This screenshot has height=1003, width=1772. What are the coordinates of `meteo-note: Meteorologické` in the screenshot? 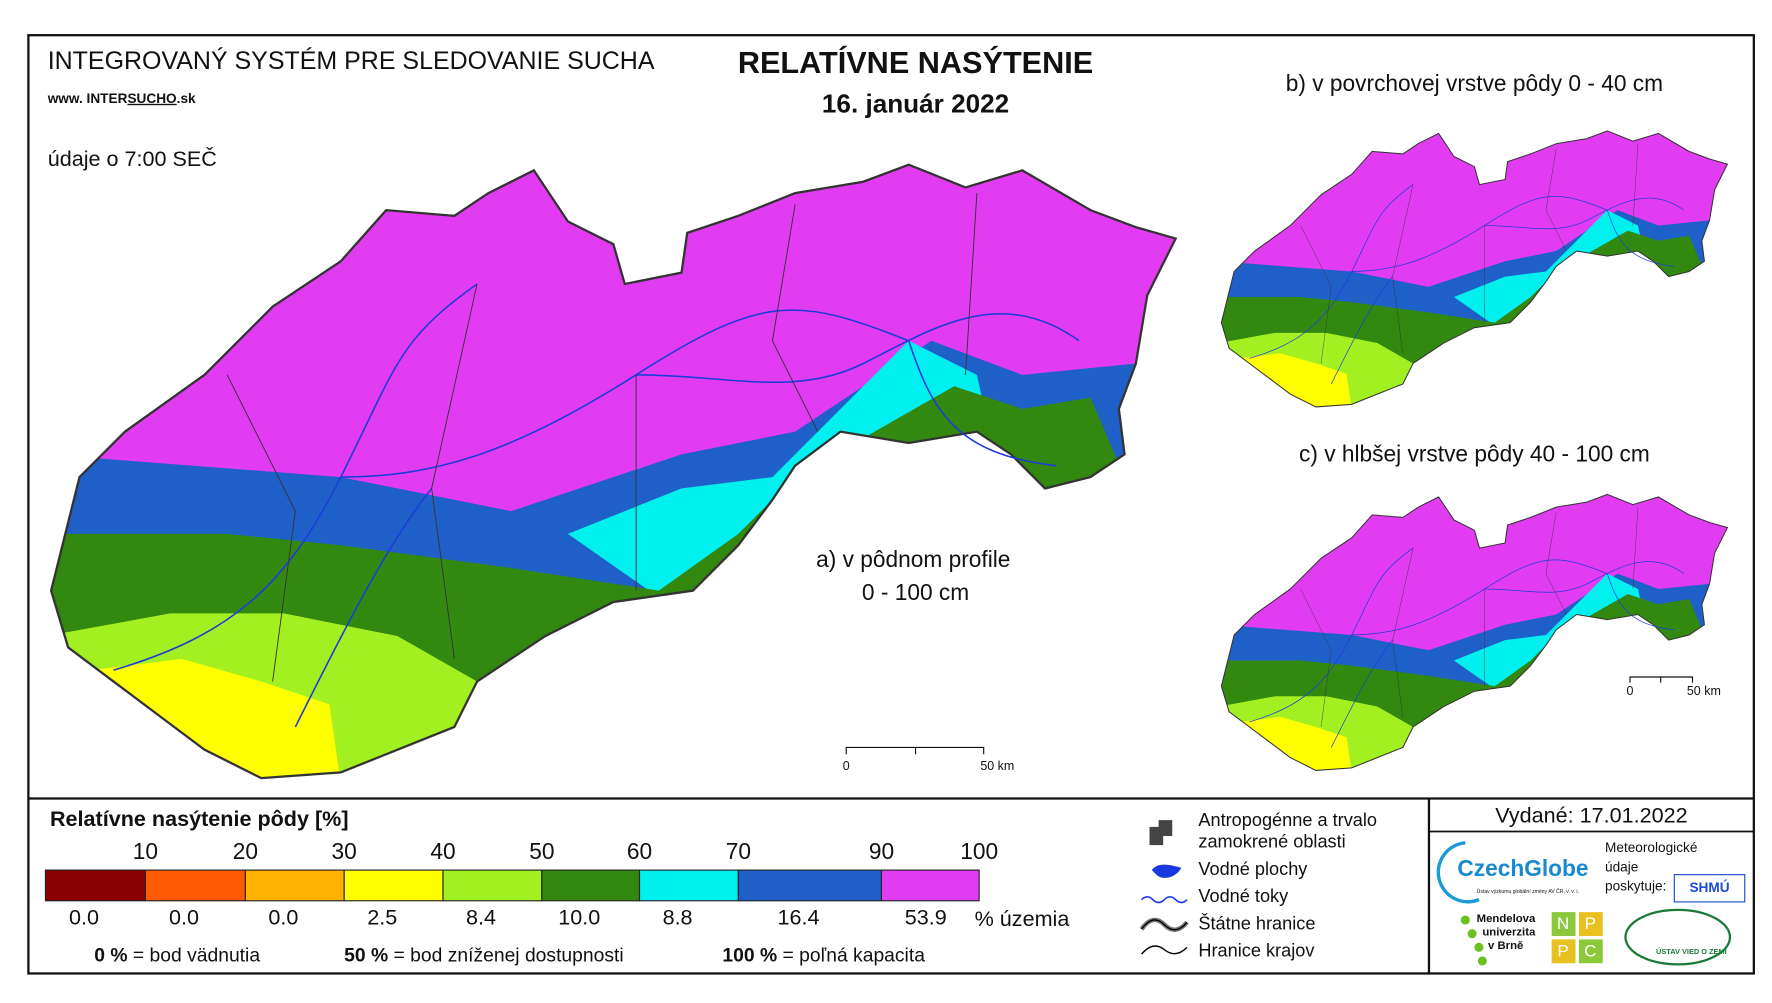 It's located at (1651, 847).